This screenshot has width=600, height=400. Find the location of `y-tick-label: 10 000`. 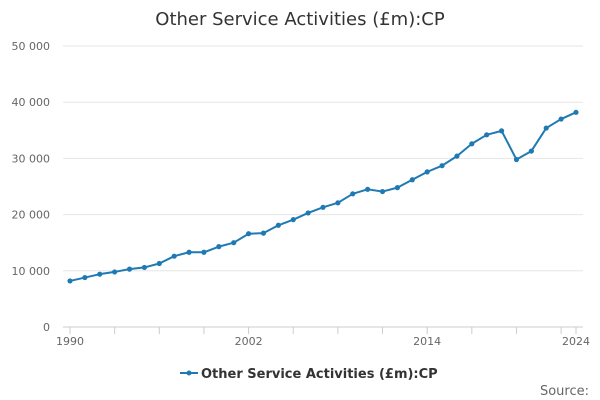

y-tick-label: 10 000 is located at coordinates (31, 271).